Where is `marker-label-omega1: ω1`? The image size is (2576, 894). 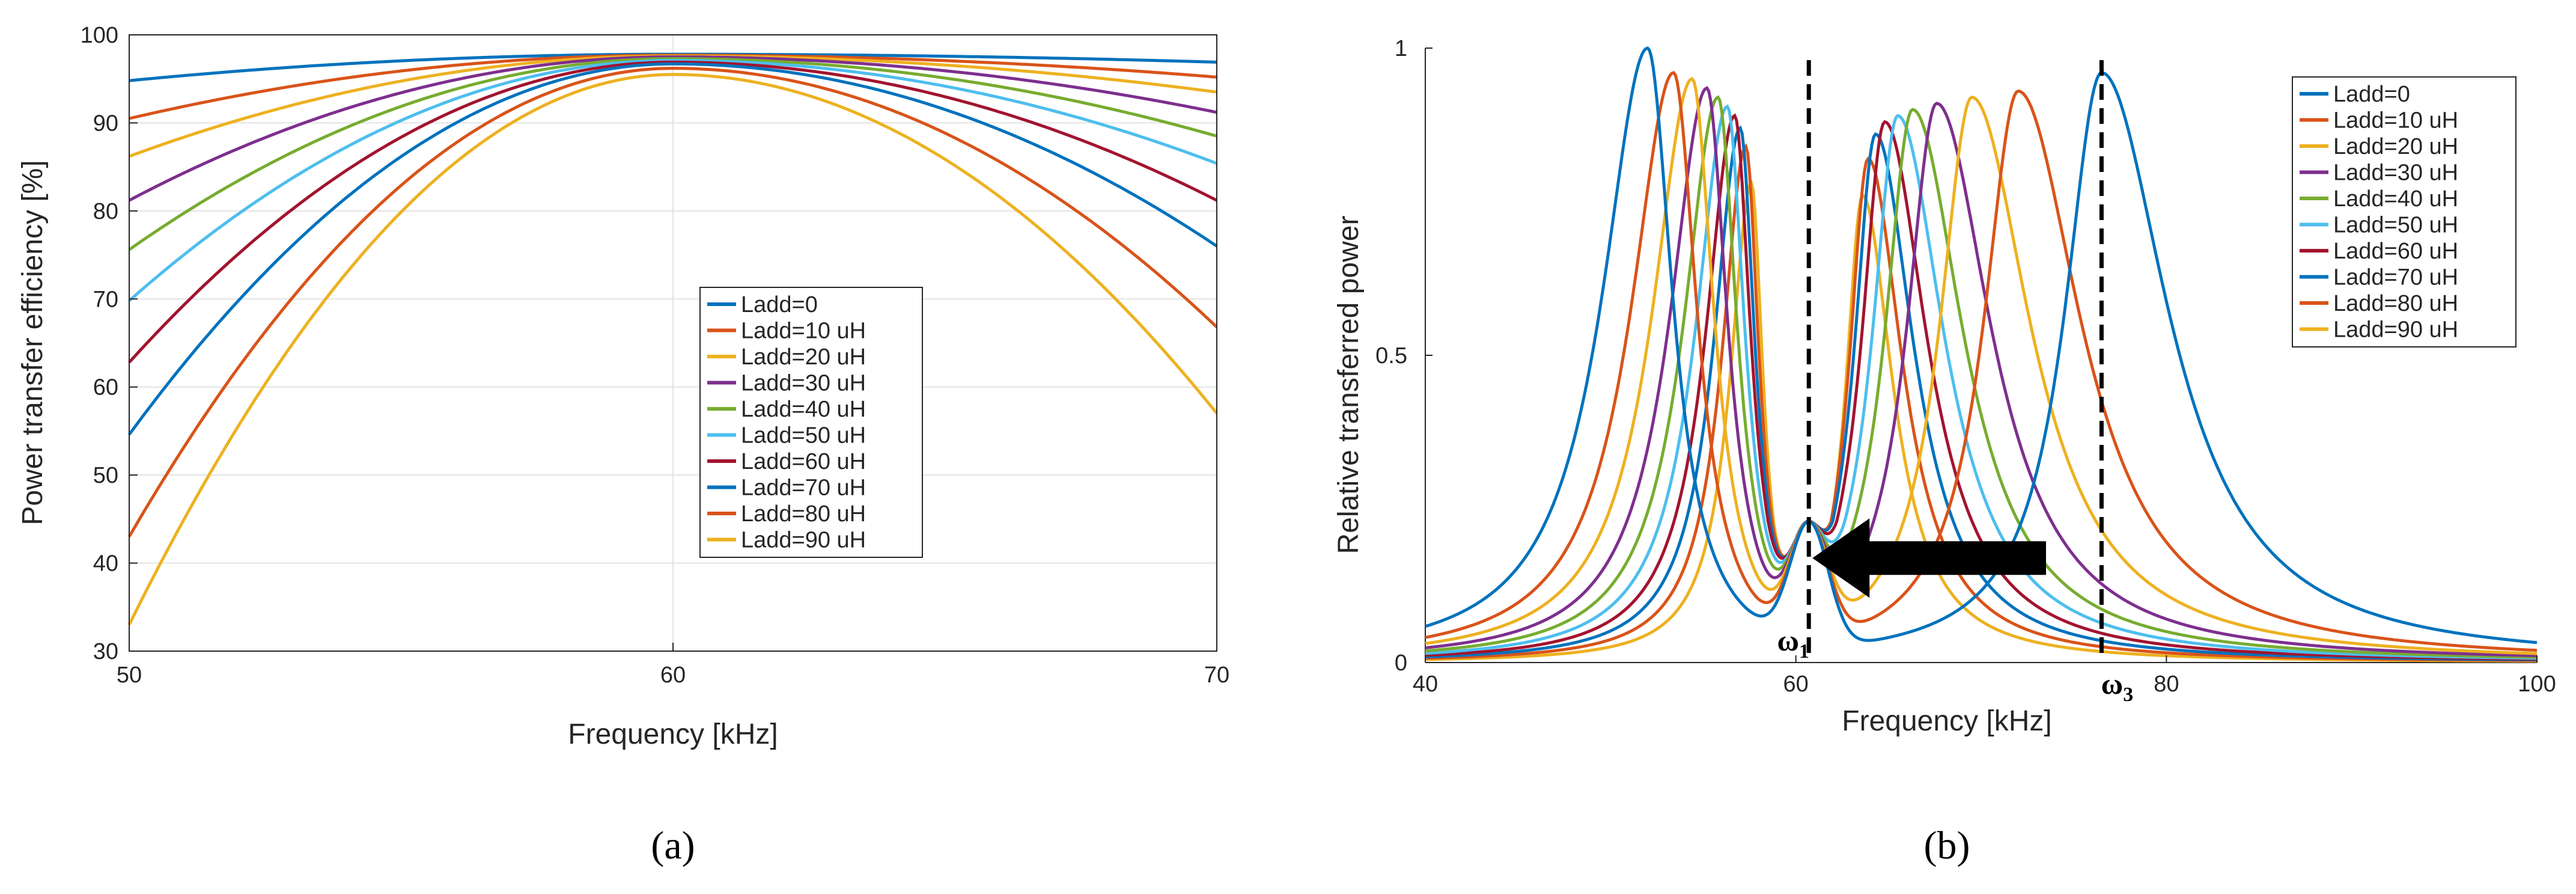
marker-label-omega1: ω1 is located at coordinates (1793, 643).